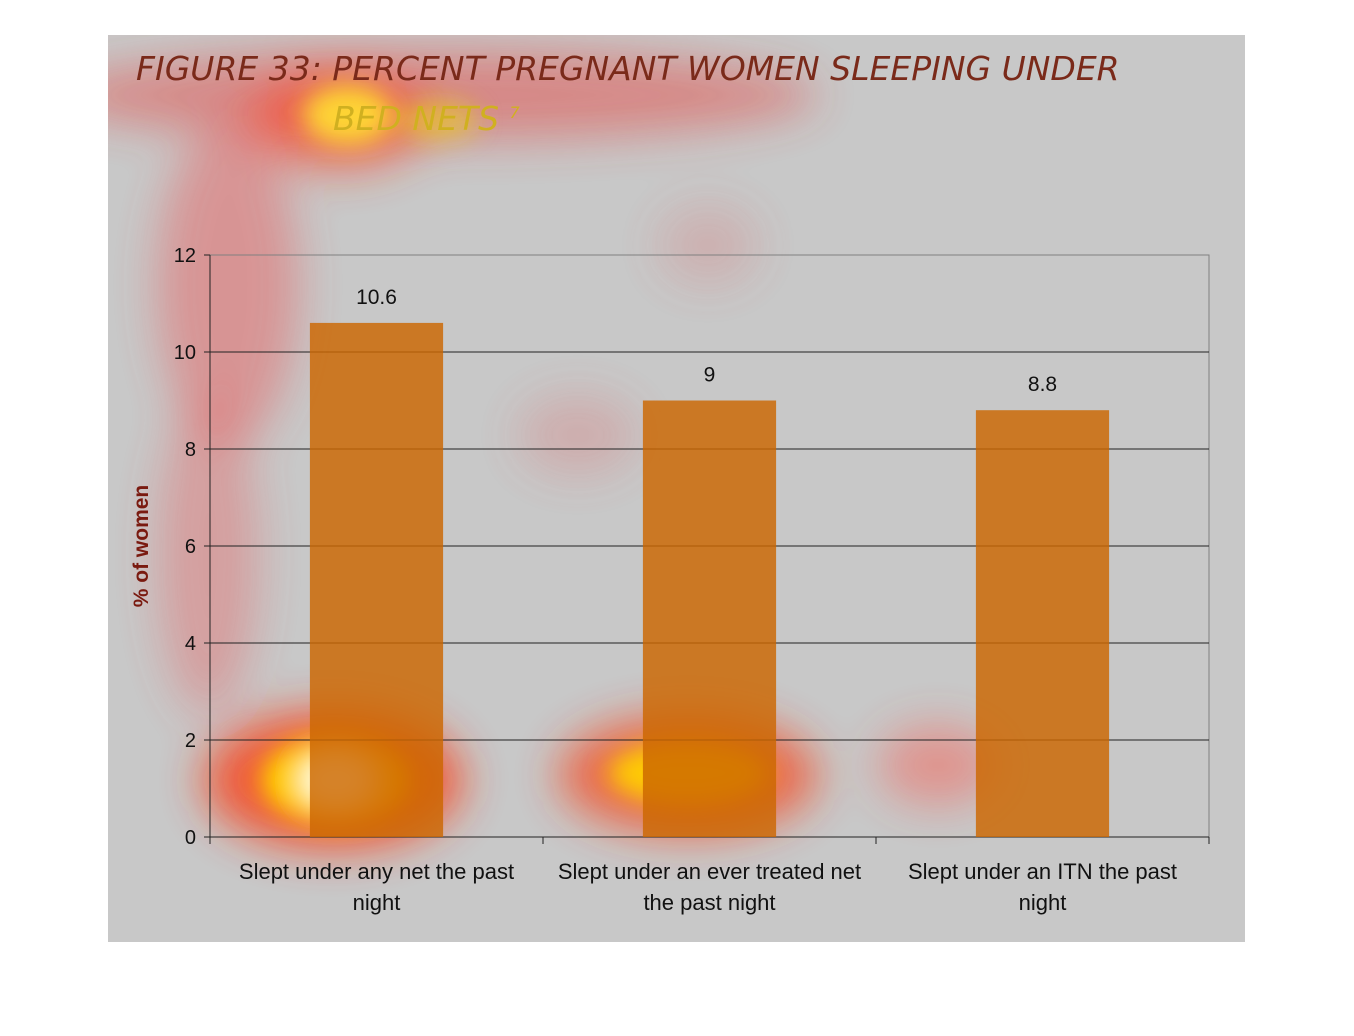 This screenshot has width=1354, height=1036. Describe the element at coordinates (190, 838) in the screenshot. I see `y-tick-label-0: 0` at that location.